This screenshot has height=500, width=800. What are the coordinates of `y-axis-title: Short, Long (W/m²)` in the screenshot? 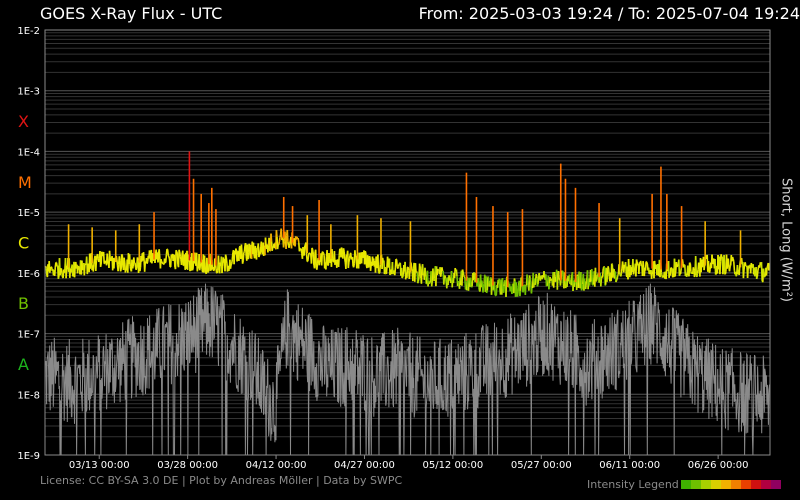 It's located at (786, 240).